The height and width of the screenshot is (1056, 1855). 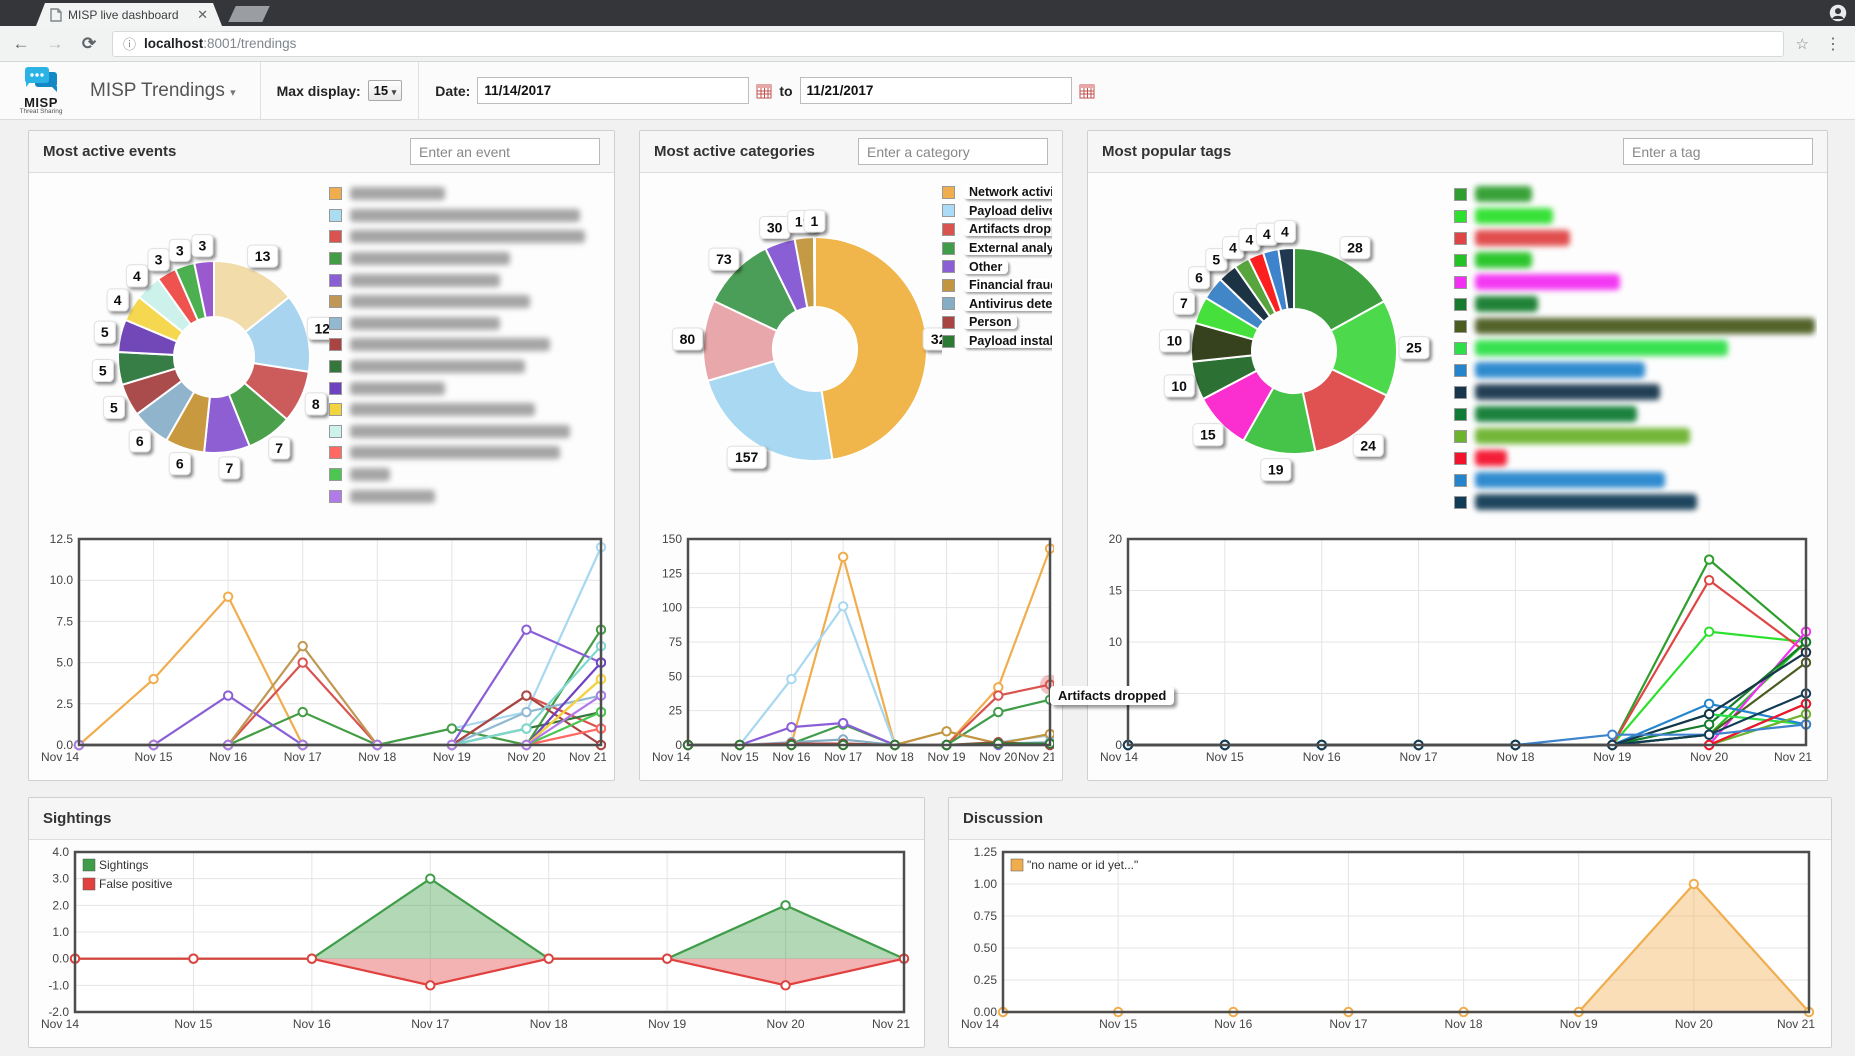 I want to click on legend-label: Payload delivery, so click(x=1007, y=210).